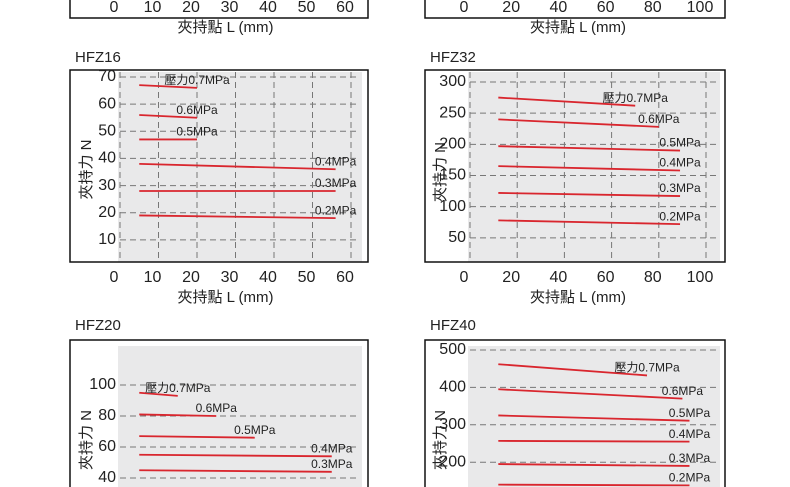 The width and height of the screenshot is (790, 487). I want to click on y-tick-label: 250, so click(452, 112).